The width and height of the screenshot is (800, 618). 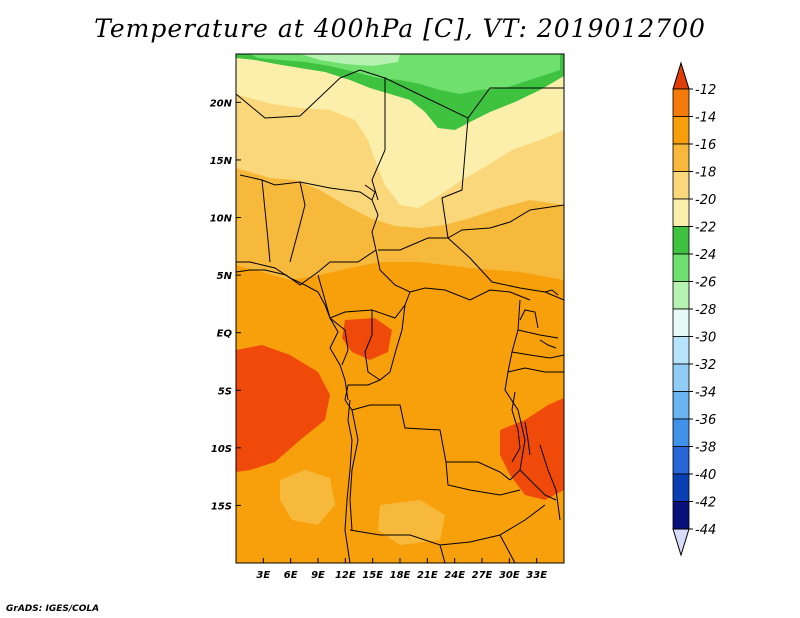 What do you see at coordinates (705, 530) in the screenshot?
I see `colorbar-label: -44` at bounding box center [705, 530].